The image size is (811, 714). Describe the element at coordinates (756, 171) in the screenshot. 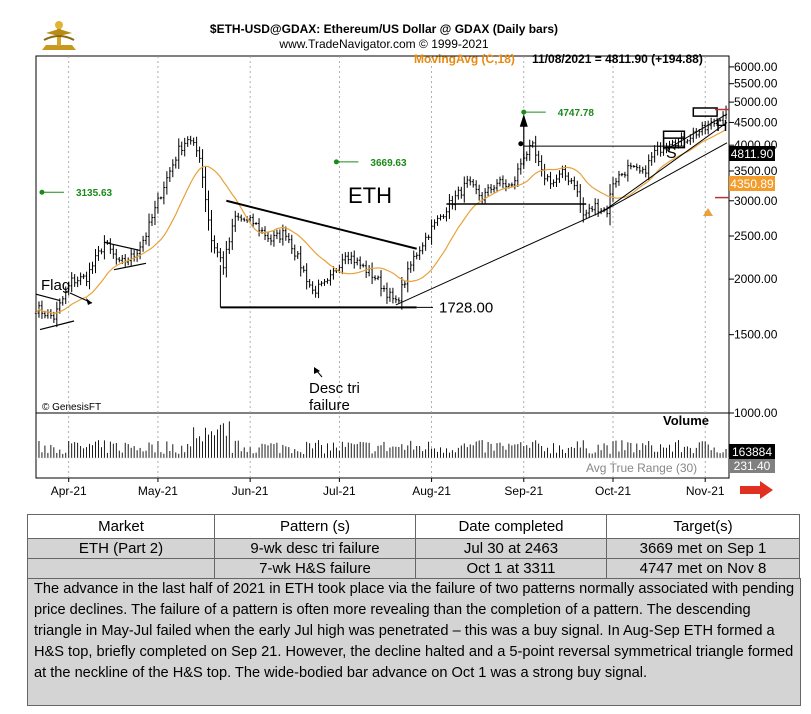

I see `y-tick-label: 3500.00` at that location.